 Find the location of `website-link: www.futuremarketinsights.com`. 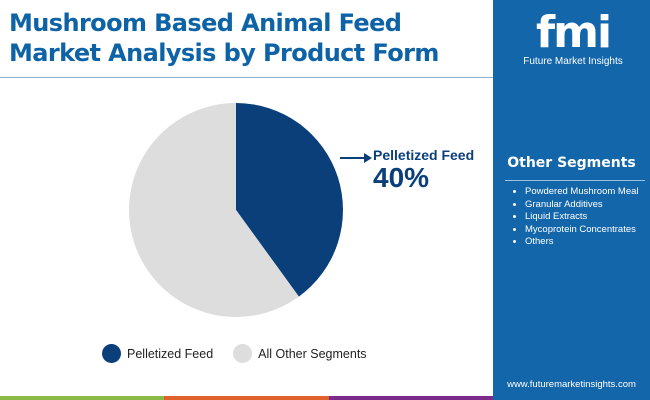

website-link: www.futuremarketinsights.com is located at coordinates (571, 384).